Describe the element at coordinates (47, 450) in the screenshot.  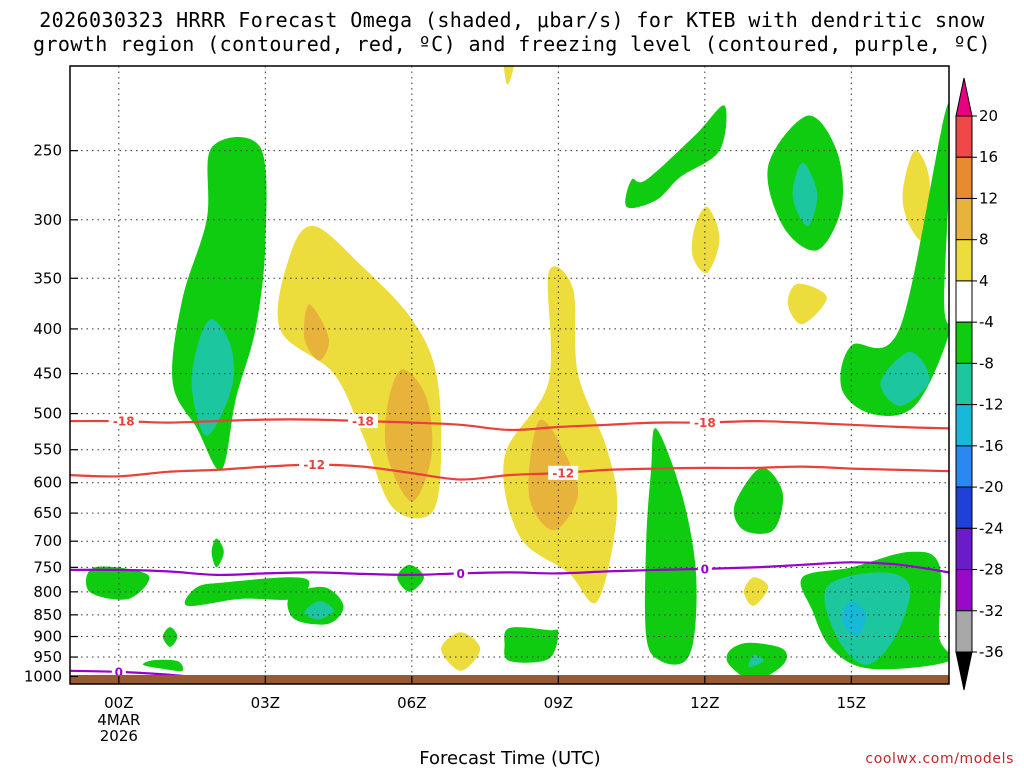
I see `y-tick-label-550: 550` at that location.